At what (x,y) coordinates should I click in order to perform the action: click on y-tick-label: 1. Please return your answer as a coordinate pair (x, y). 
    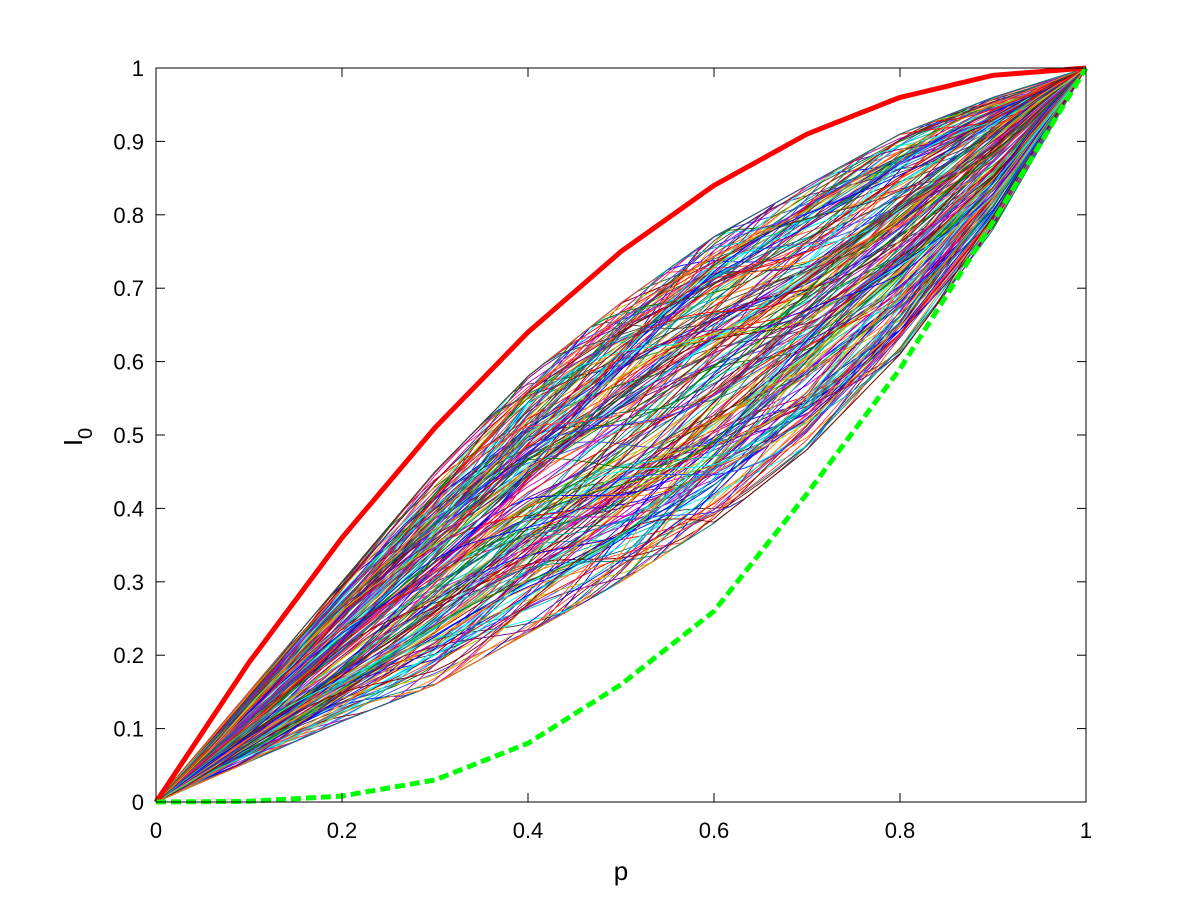
    Looking at the image, I should click on (138, 68).